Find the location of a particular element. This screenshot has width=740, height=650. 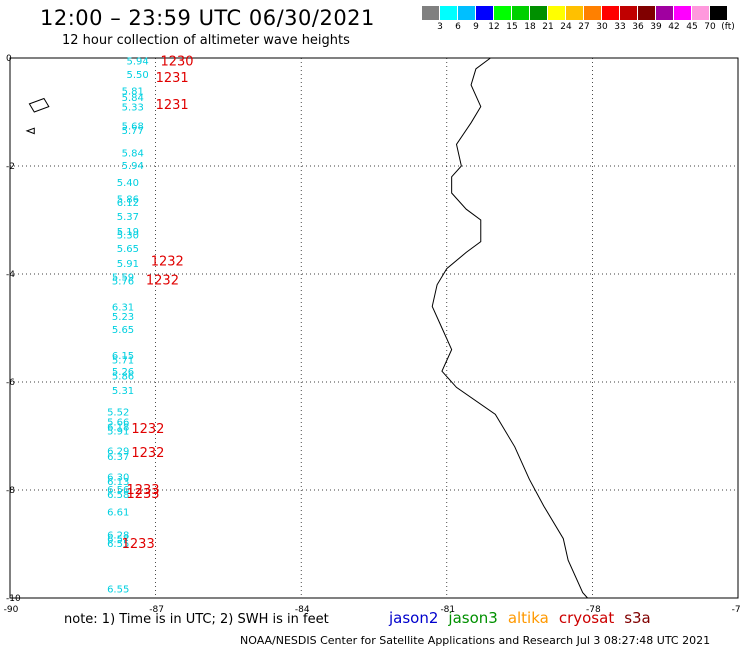

y-tick-label: -6 is located at coordinates (10, 383).